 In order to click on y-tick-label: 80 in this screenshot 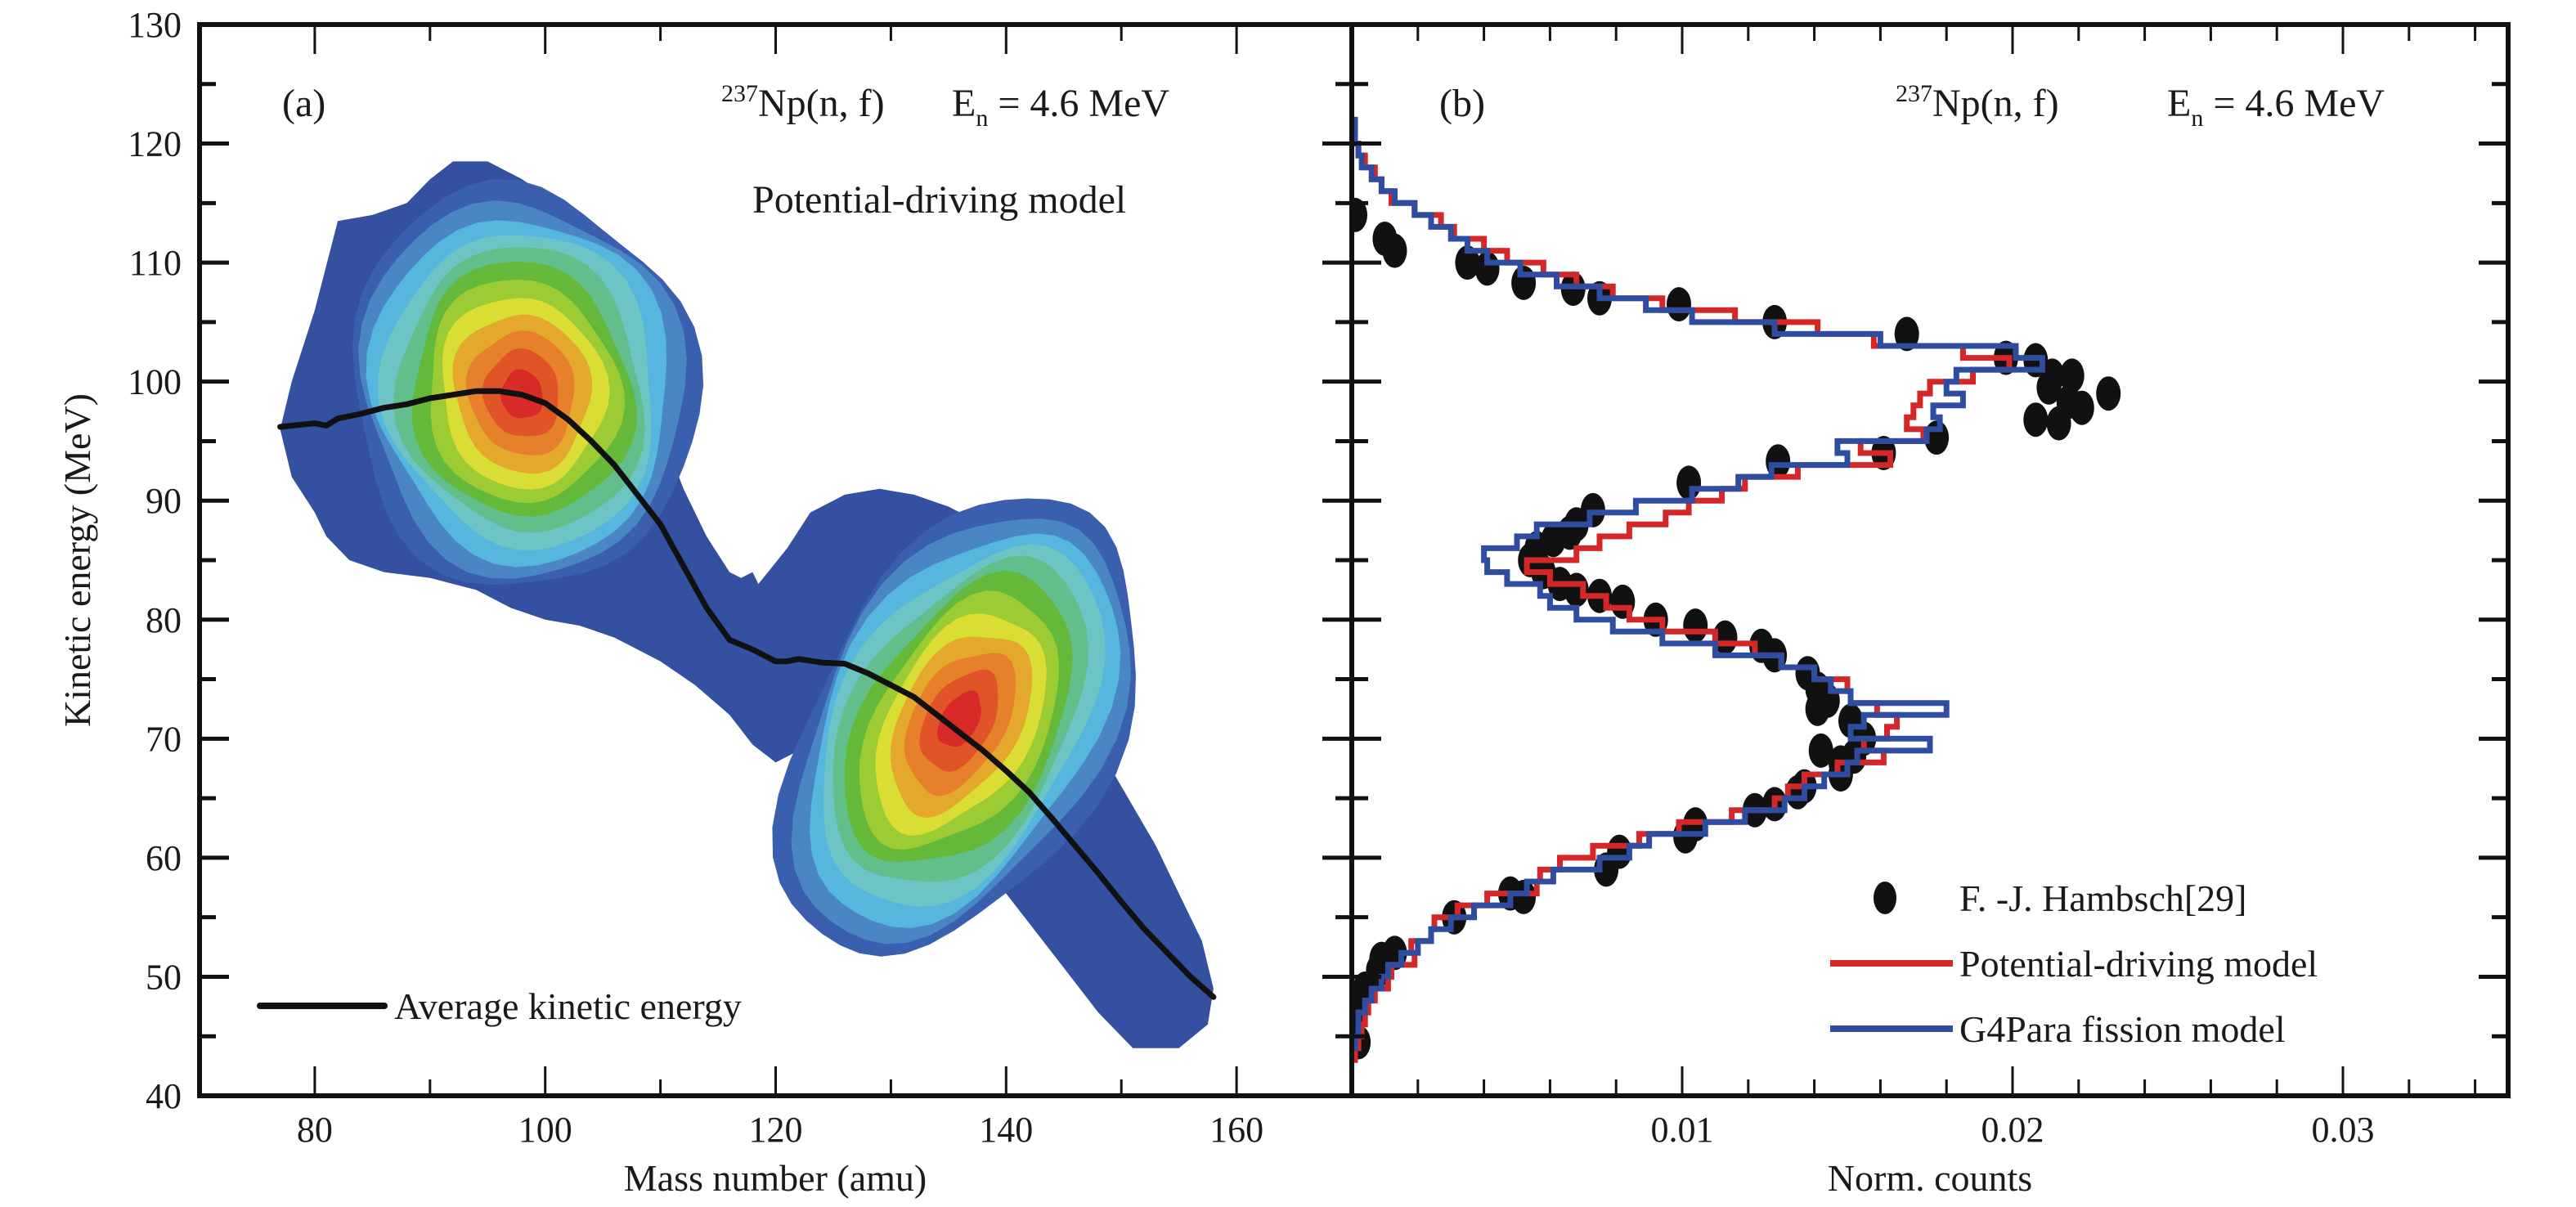, I will do `click(164, 620)`.